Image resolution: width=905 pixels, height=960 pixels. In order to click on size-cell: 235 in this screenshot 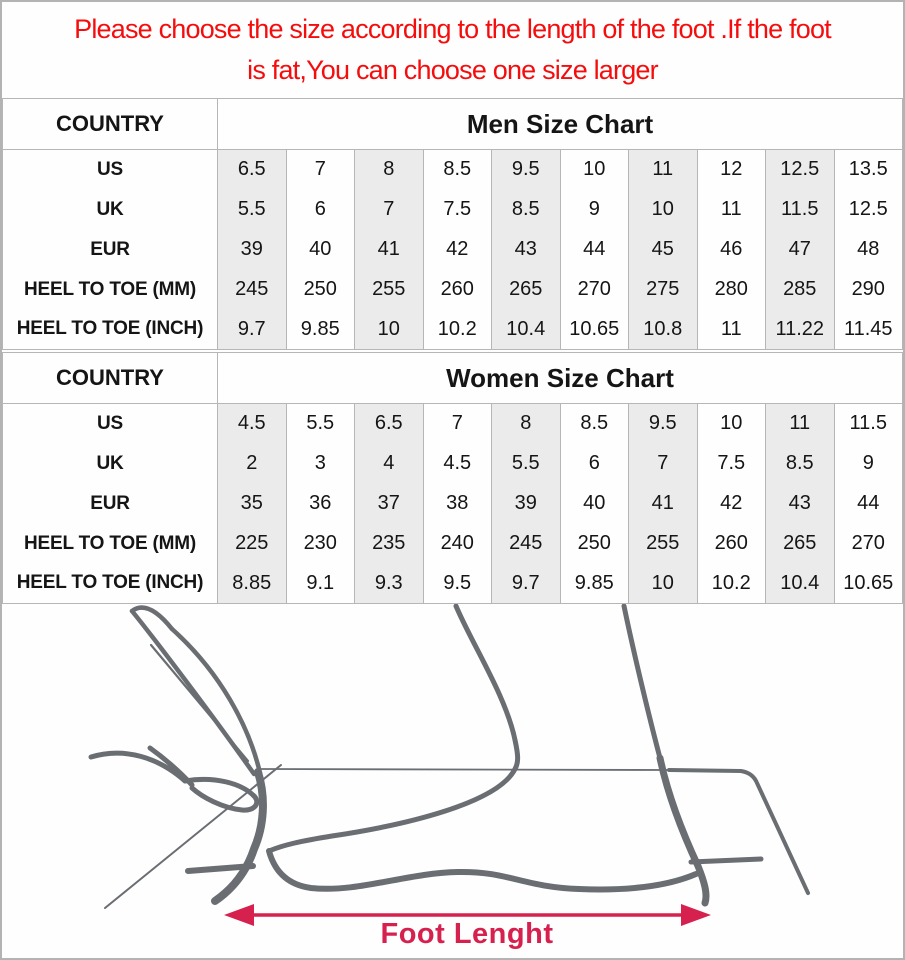, I will do `click(389, 543)`.